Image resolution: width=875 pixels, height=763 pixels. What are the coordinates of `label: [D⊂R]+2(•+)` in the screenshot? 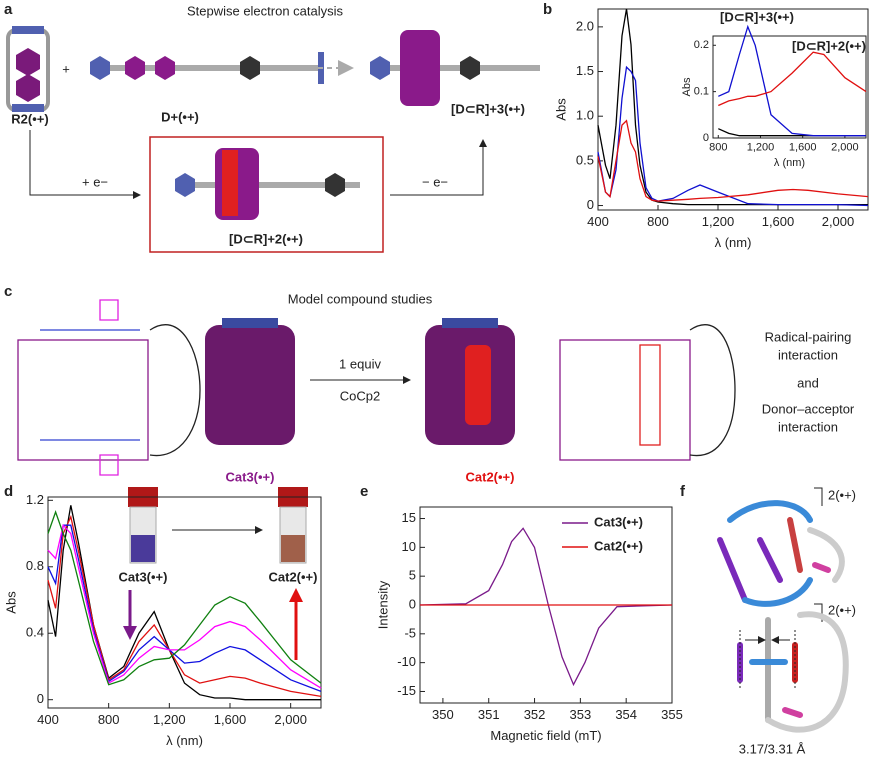 It's located at (266, 238).